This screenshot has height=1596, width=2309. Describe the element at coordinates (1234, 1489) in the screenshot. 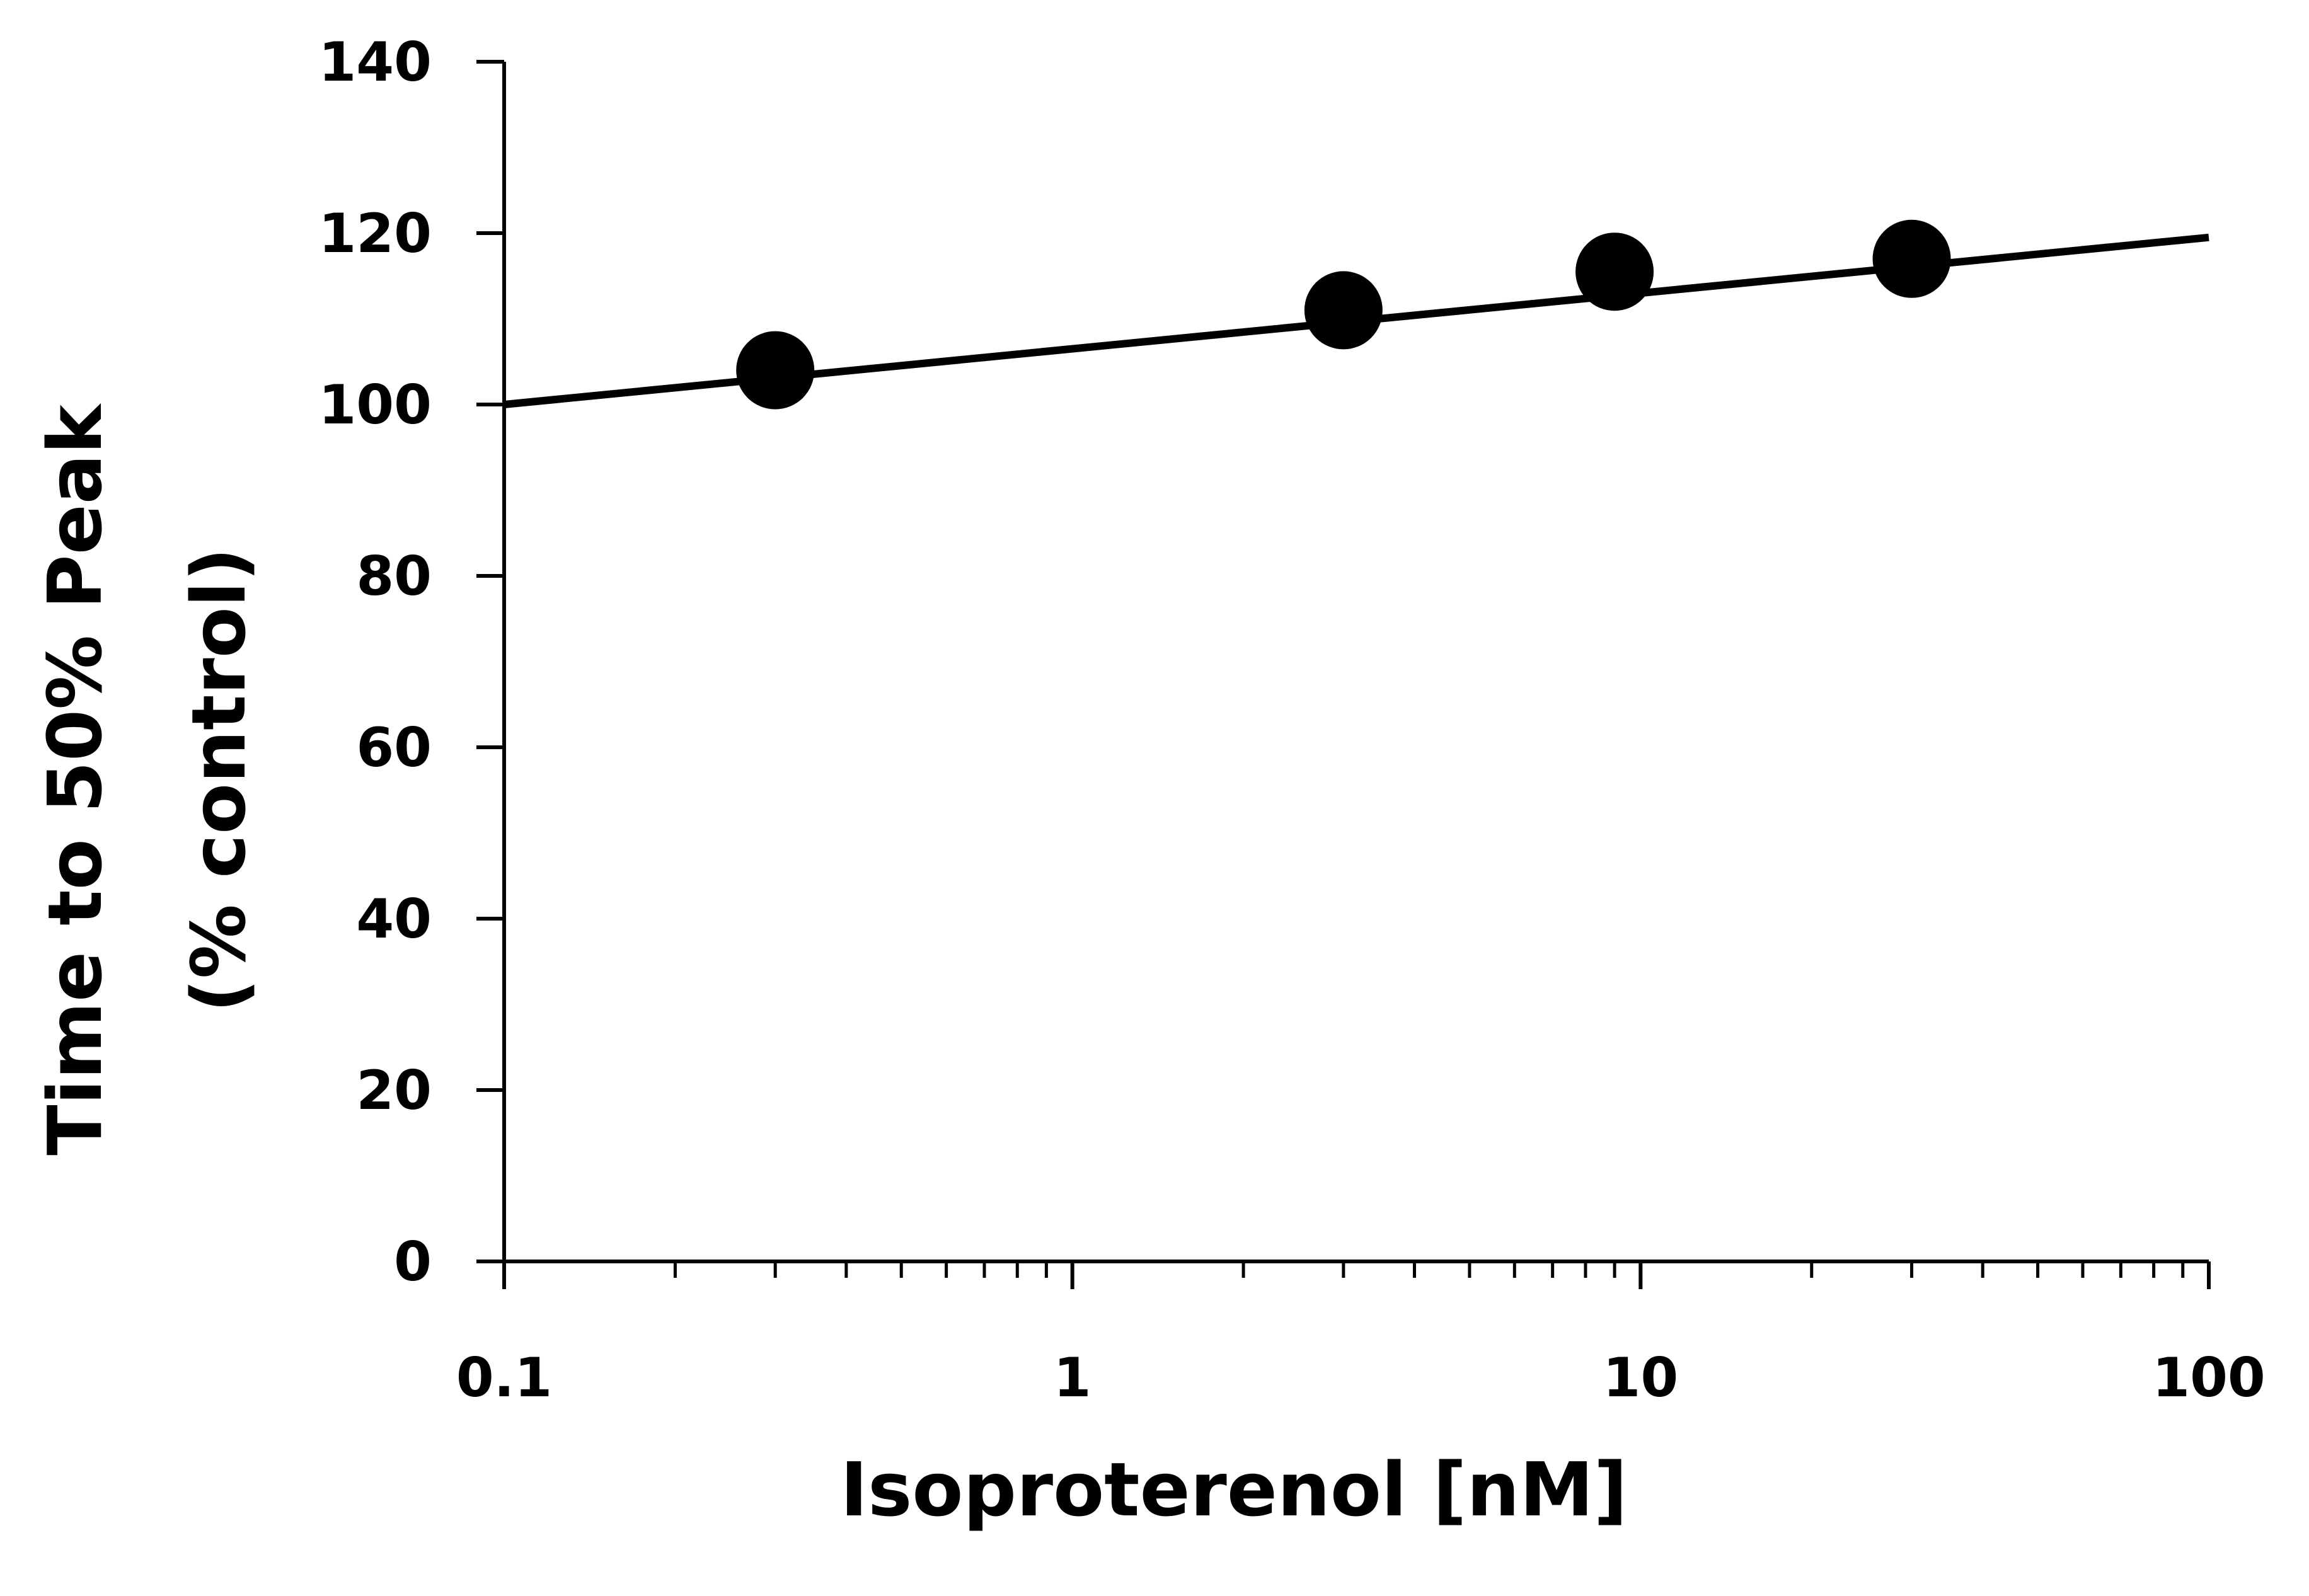

I see `x-axis-title: Isoproterenol [nM]` at that location.